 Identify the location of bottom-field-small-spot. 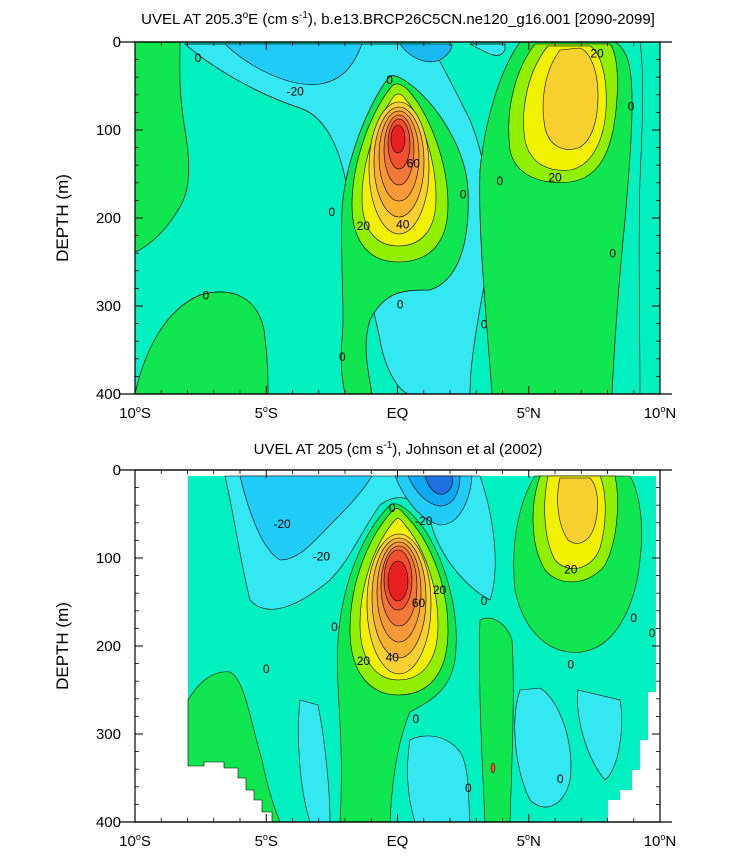
(493, 768).